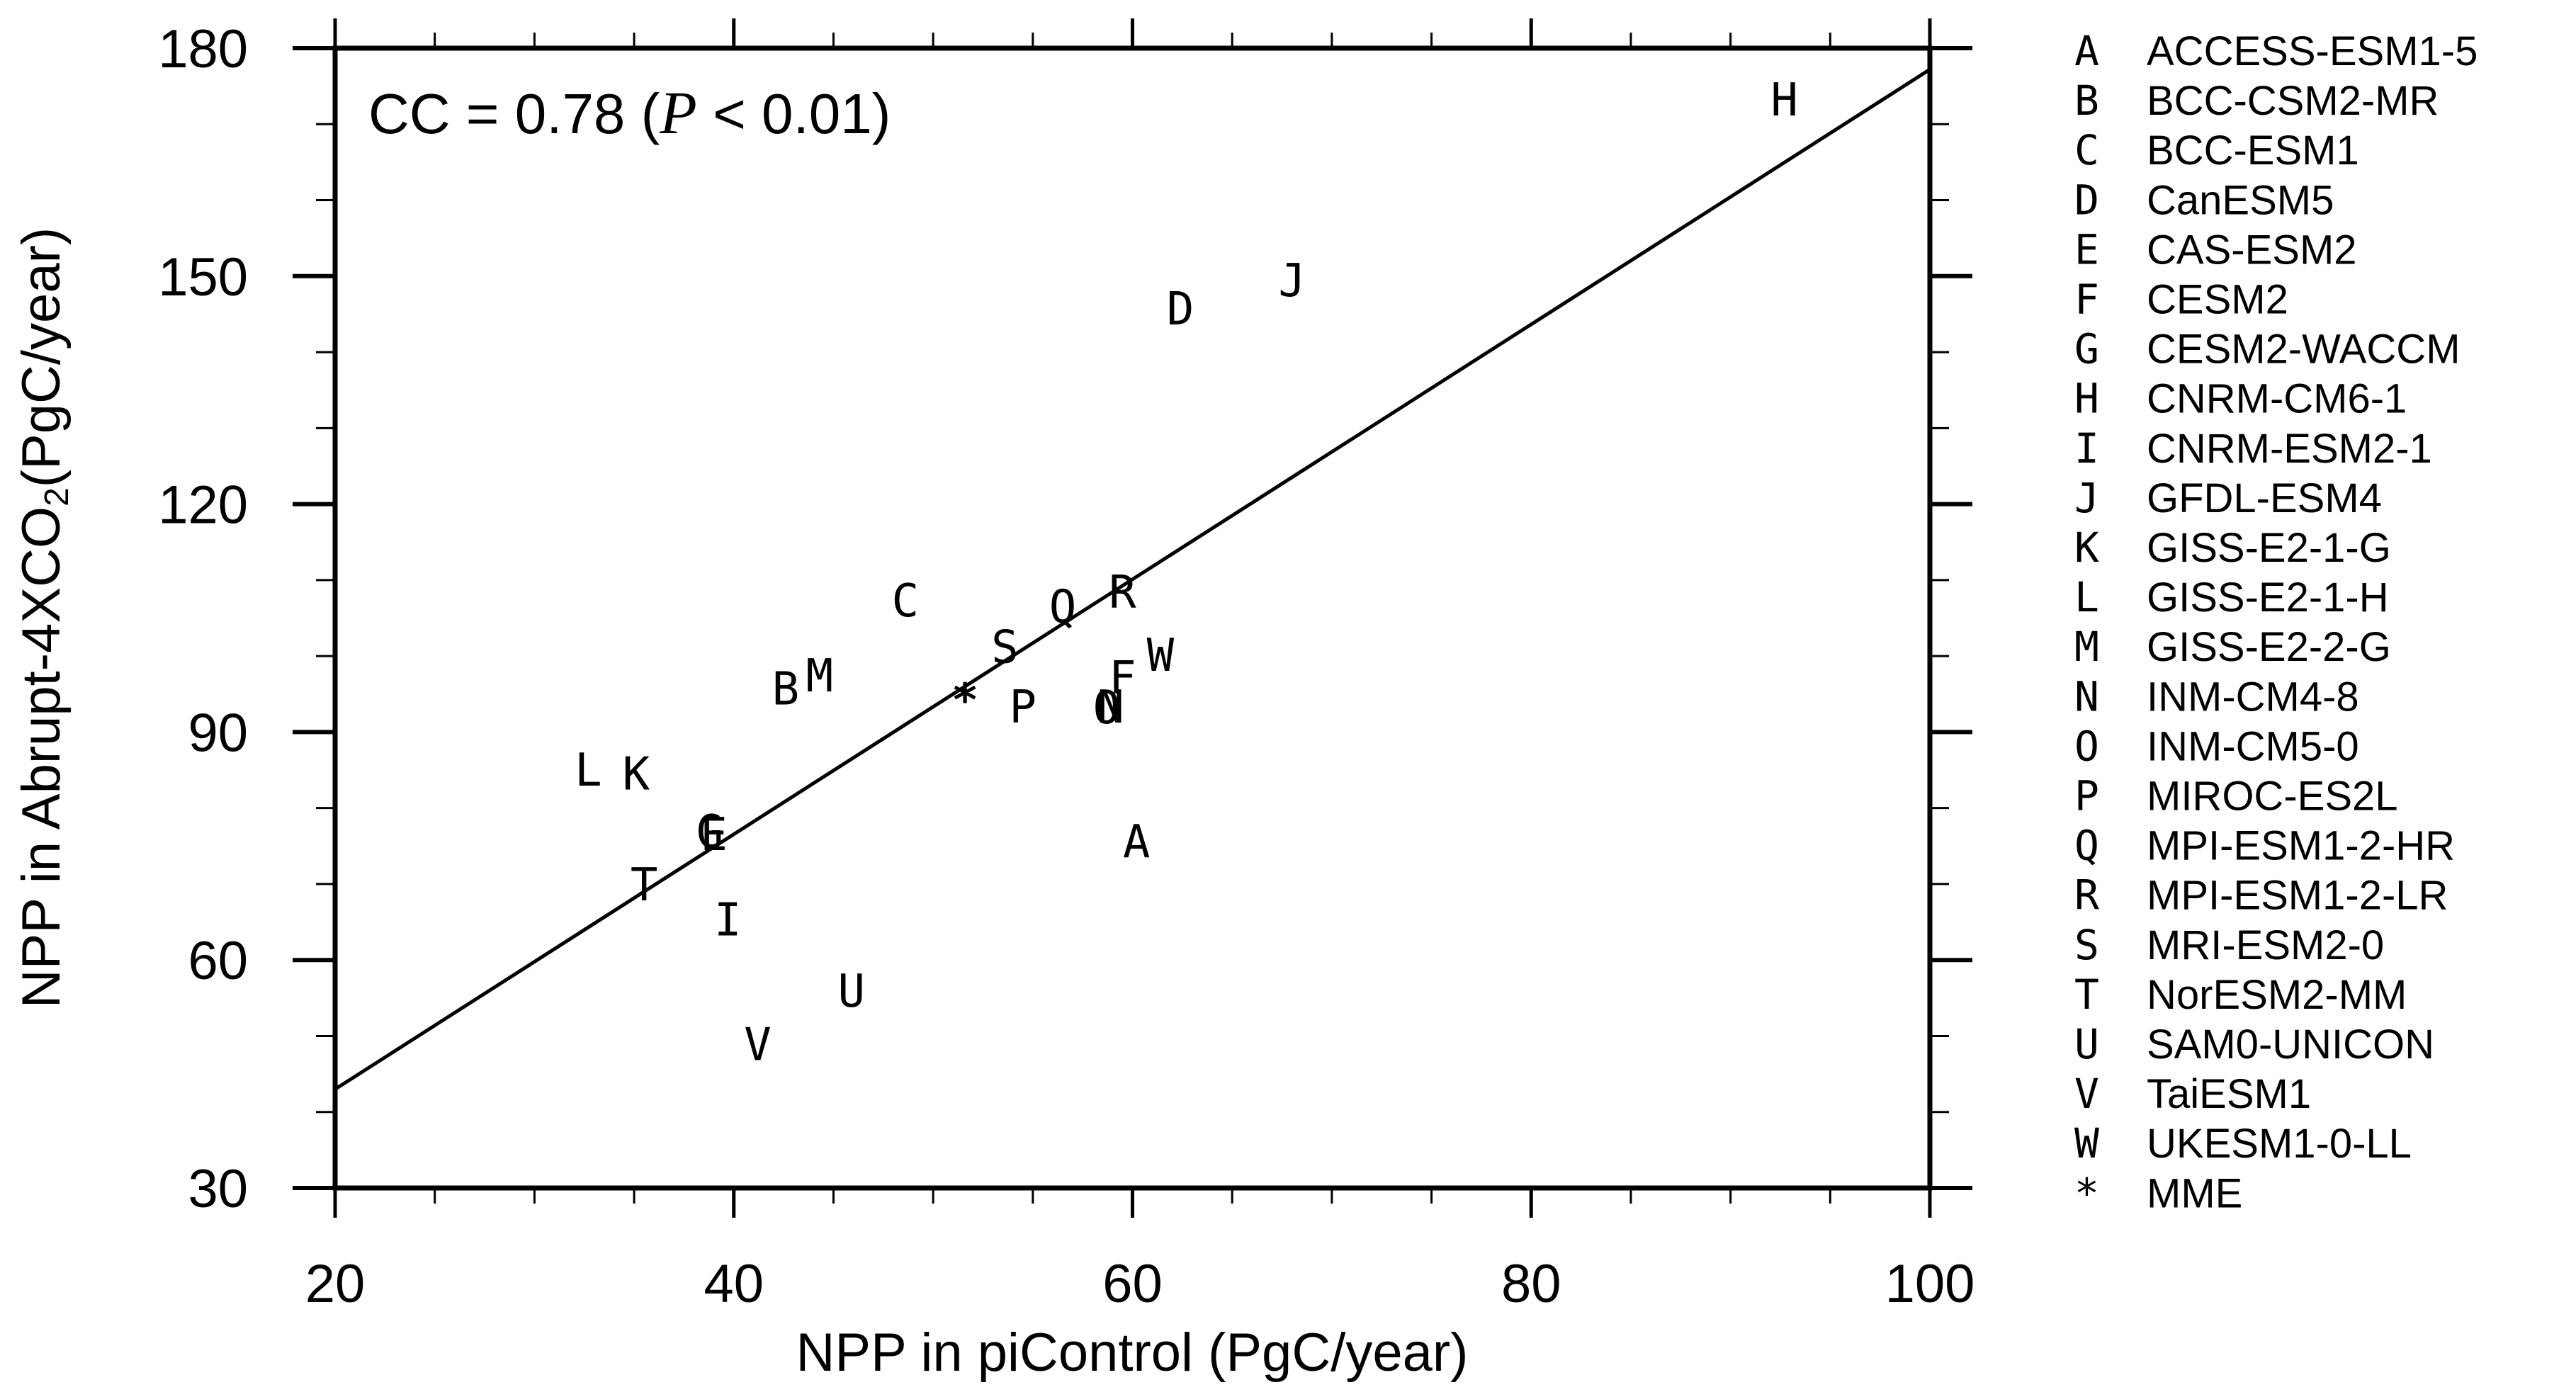 The image size is (2576, 1392). What do you see at coordinates (1140, 1284) in the screenshot?
I see `x-axis-tick-labels: 20 40 60 80 100` at bounding box center [1140, 1284].